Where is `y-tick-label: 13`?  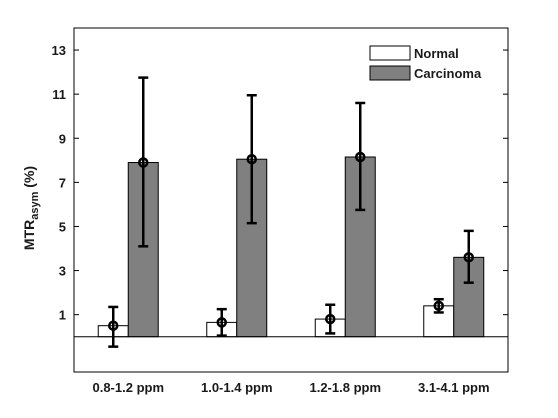
y-tick-label: 13 is located at coordinates (59, 50).